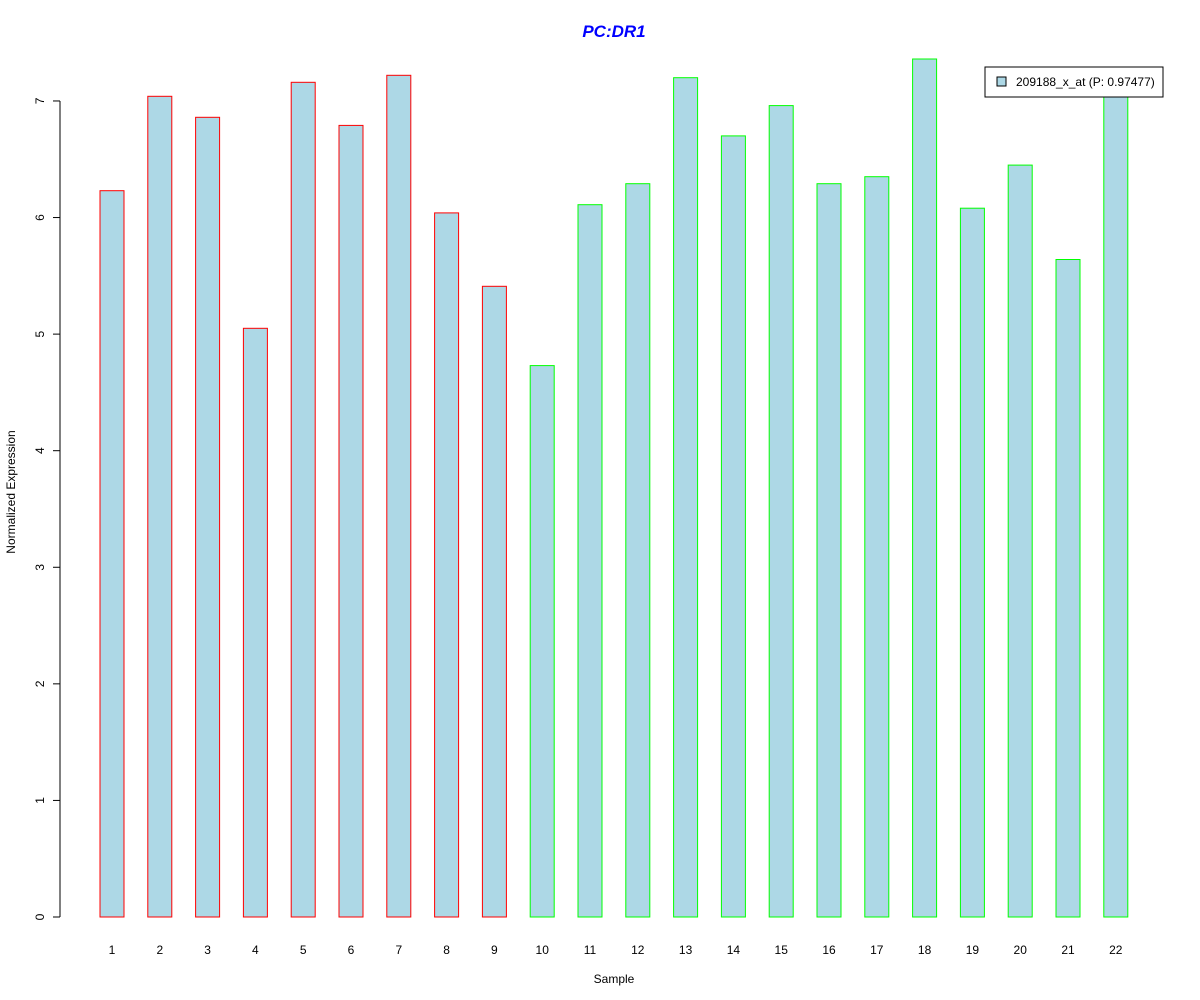 The image size is (1200, 1000). What do you see at coordinates (398, 950) in the screenshot?
I see `x-axis-tick-label: 7` at bounding box center [398, 950].